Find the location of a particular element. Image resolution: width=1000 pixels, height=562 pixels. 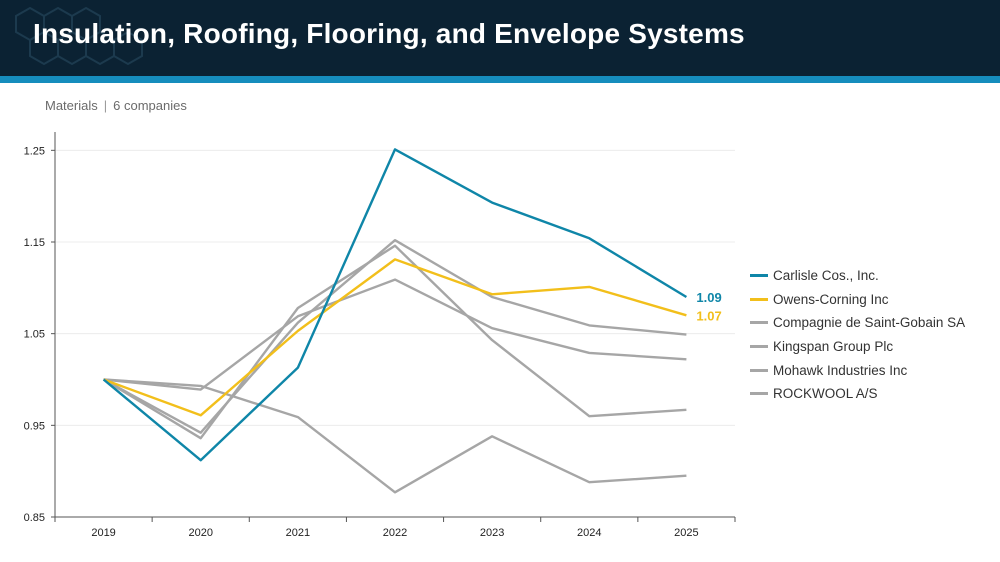

x-tick-label: 2019 is located at coordinates (103, 533).